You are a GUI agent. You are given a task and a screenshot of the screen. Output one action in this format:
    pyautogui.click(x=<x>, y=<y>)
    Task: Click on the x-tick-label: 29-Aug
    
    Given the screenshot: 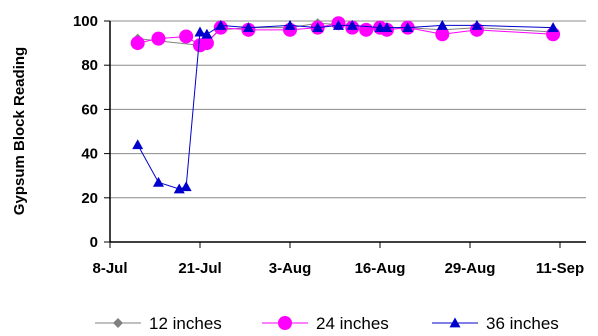 What is the action you would take?
    pyautogui.click(x=470, y=268)
    